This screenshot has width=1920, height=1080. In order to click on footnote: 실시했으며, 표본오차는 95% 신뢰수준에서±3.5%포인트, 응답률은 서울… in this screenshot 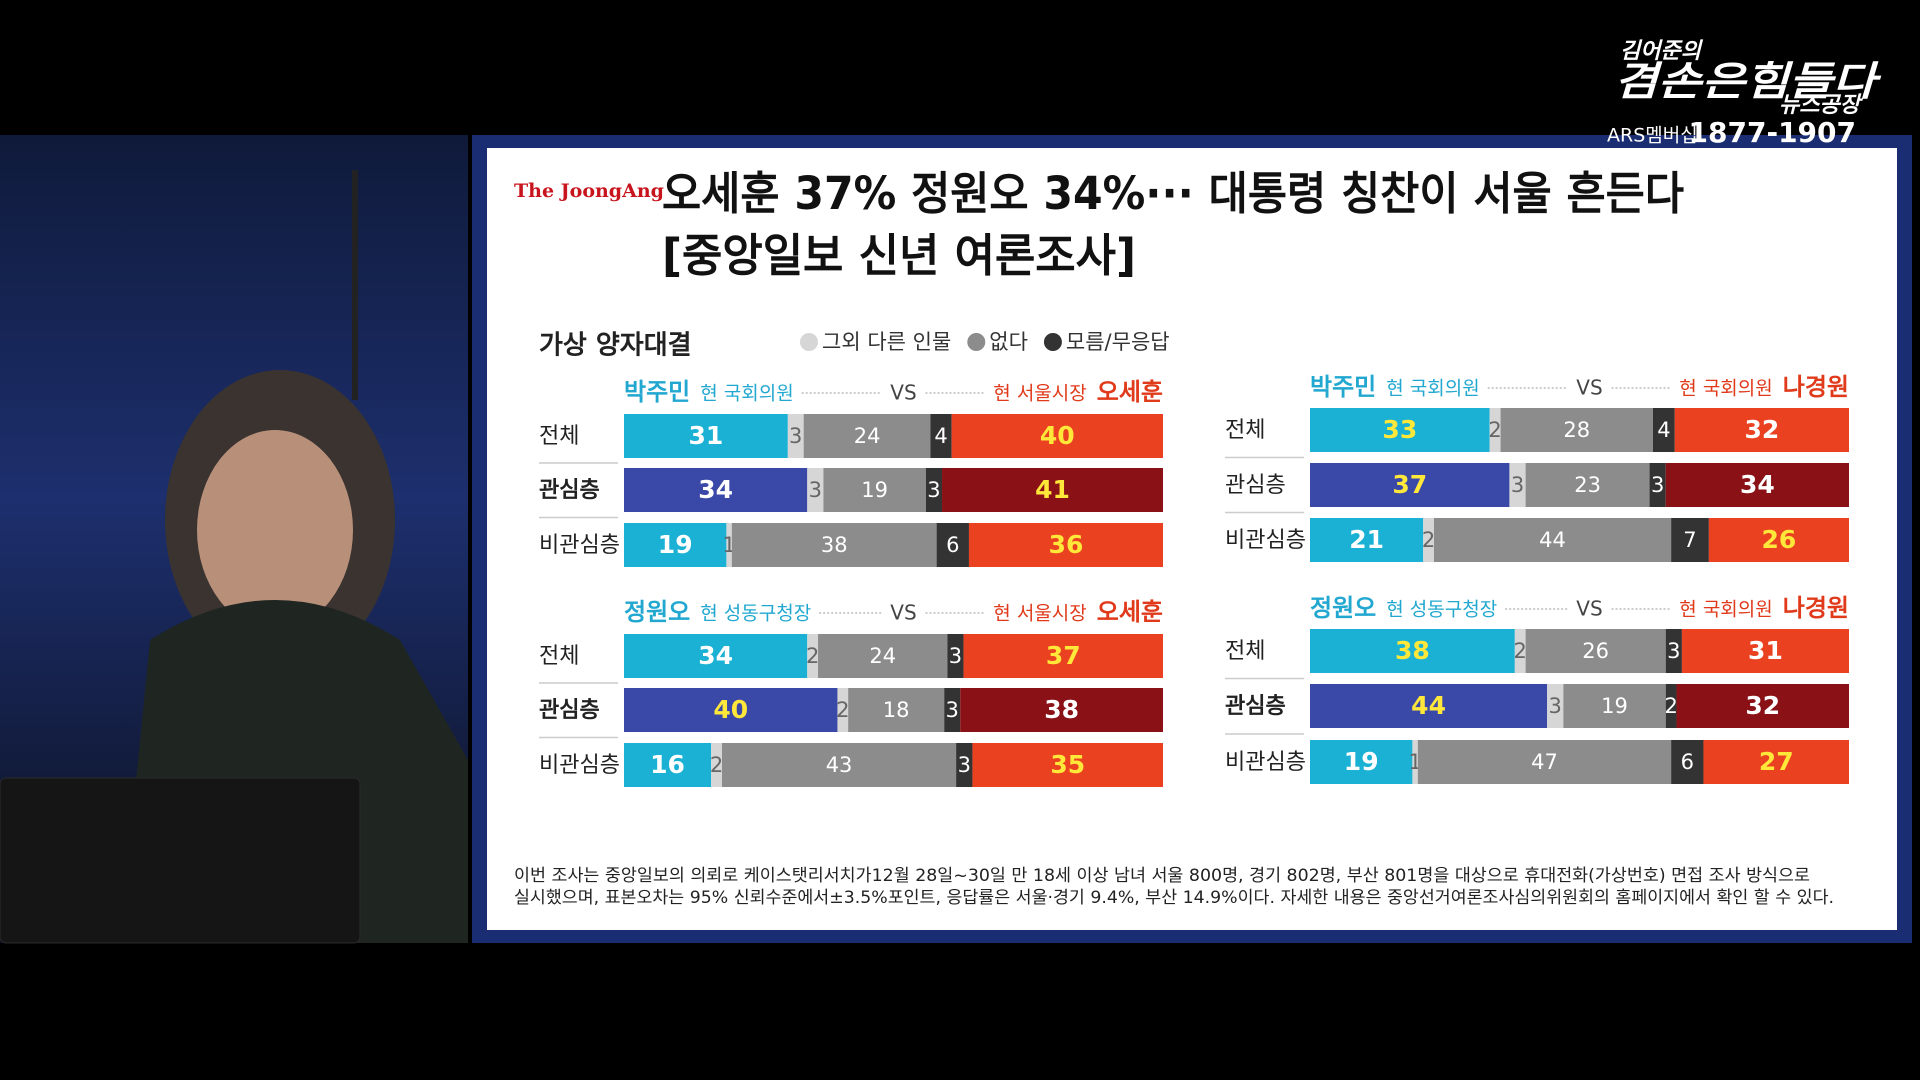, I will do `click(1174, 898)`.